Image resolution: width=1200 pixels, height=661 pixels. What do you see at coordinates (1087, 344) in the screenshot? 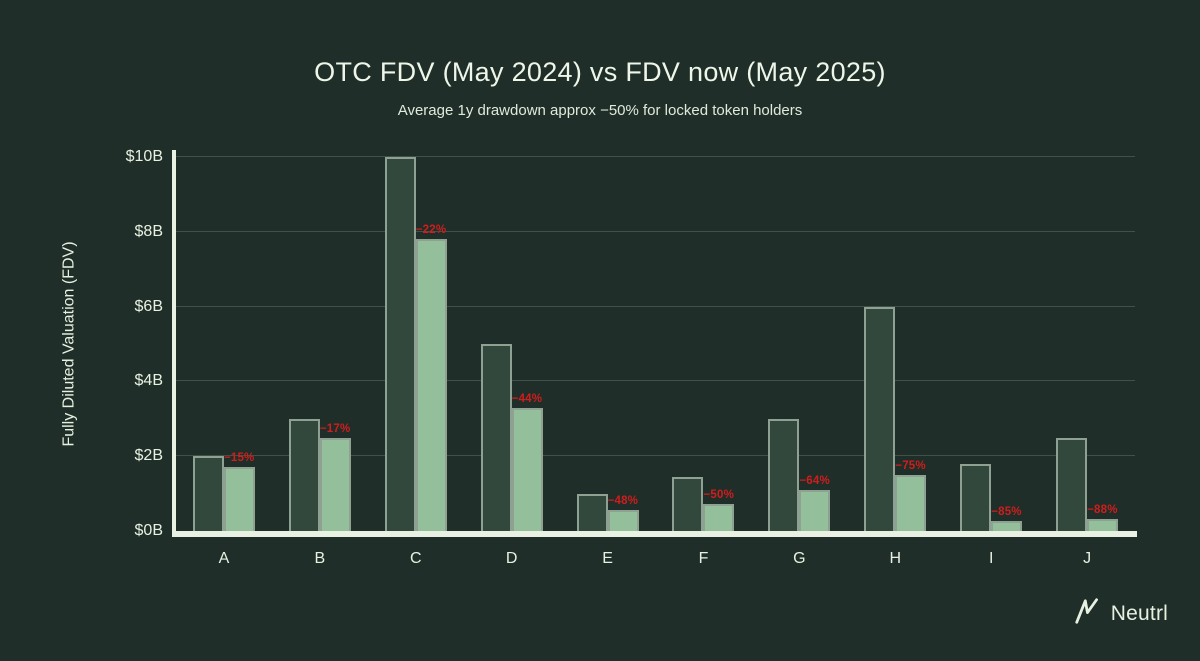
I see `bar-group-j: −88%` at bounding box center [1087, 344].